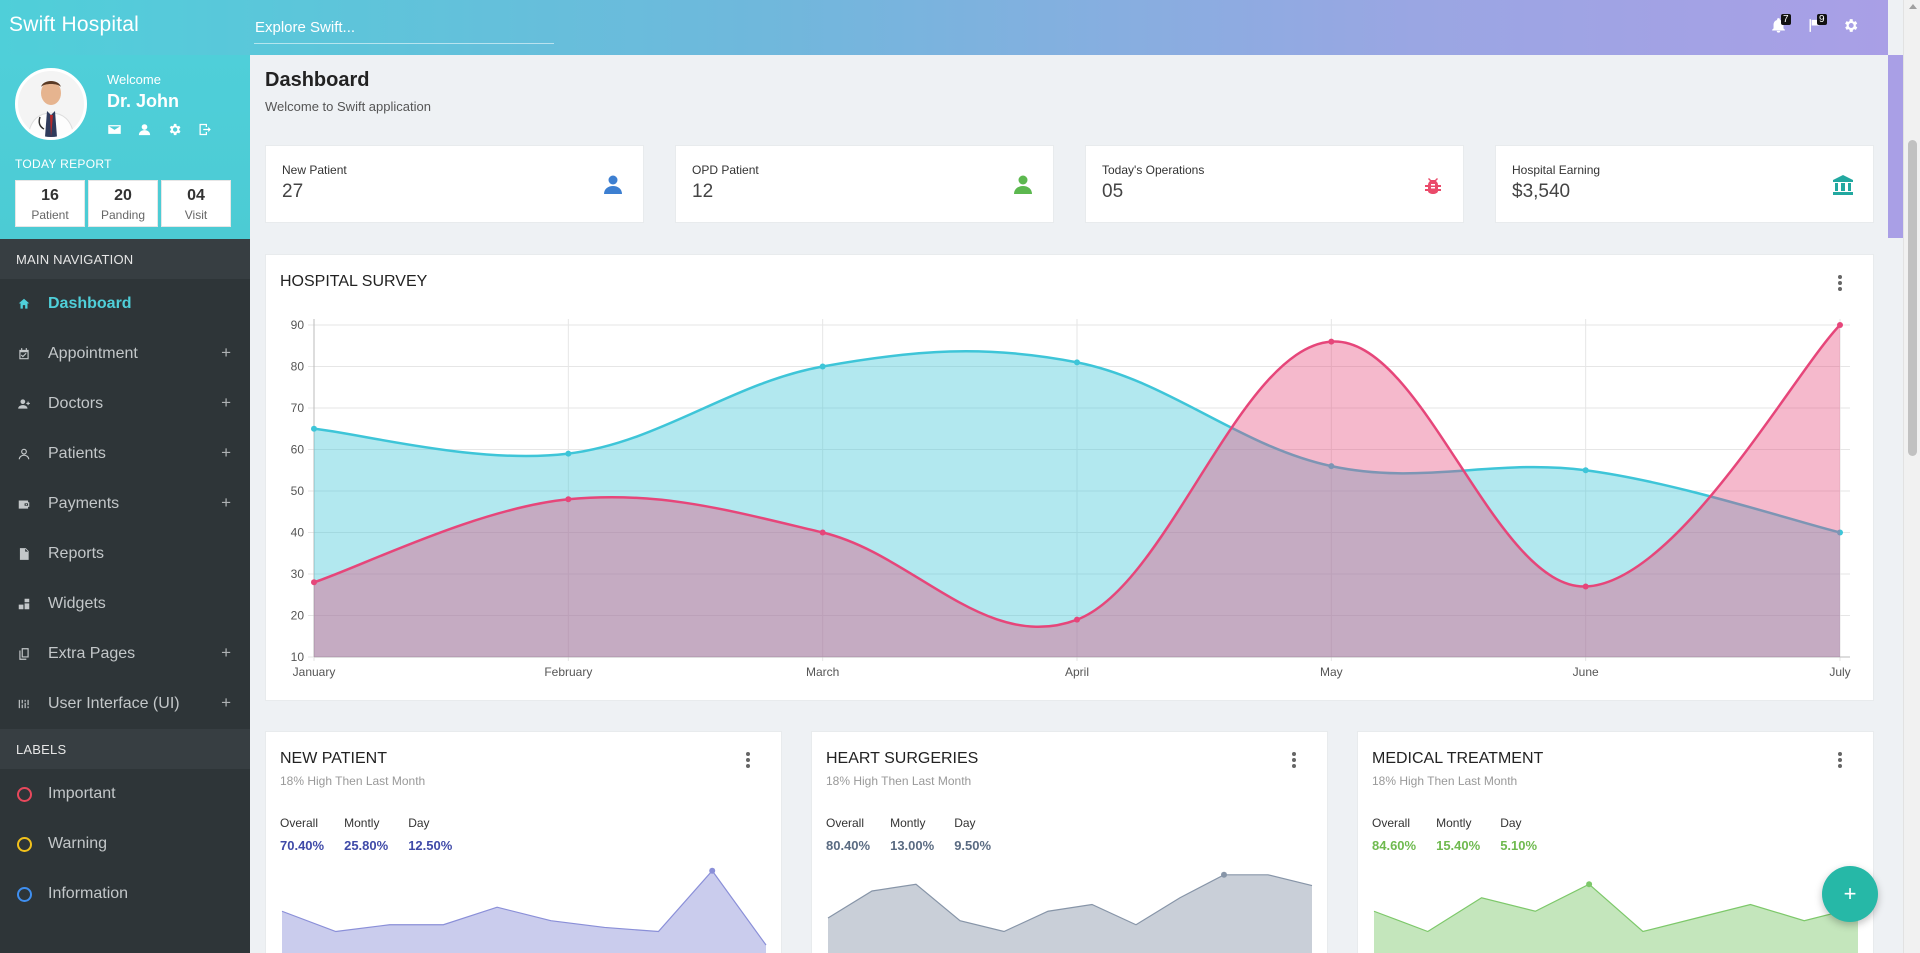 Image resolution: width=1920 pixels, height=953 pixels. I want to click on stat-card-hospital-earning: Hospital Earning $3,540, so click(1684, 184).